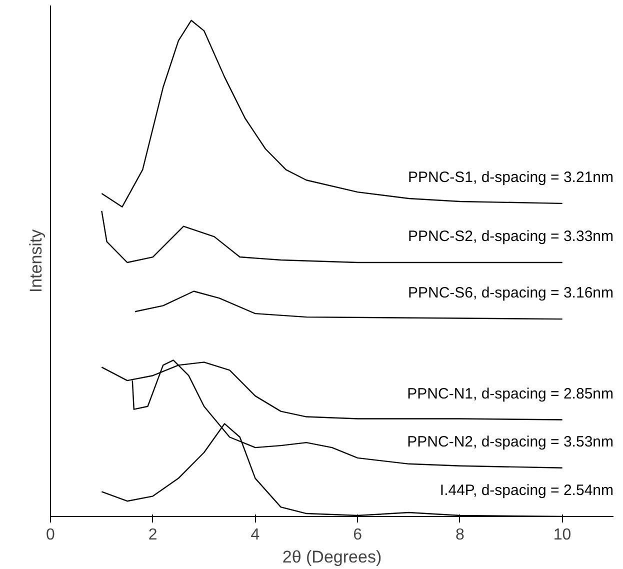 This screenshot has width=623, height=569. I want to click on x-tick-label: 2, so click(153, 535).